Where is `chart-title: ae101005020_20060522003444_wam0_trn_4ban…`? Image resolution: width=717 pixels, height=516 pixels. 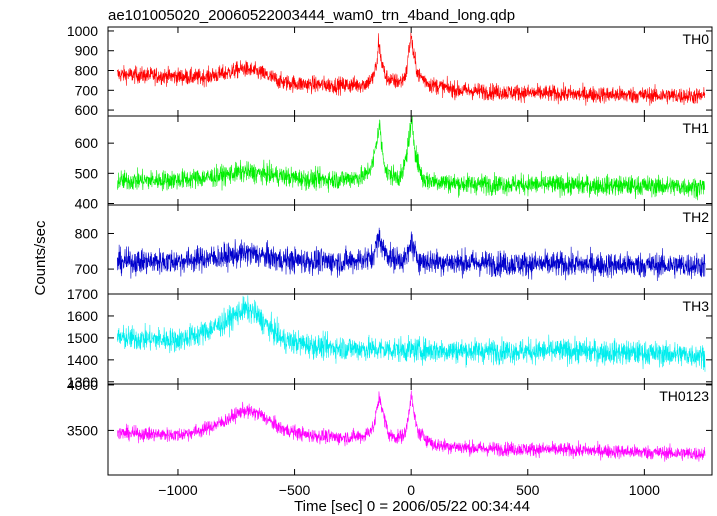
chart-title: ae101005020_20060522003444_wam0_trn_4ban… is located at coordinates (311, 15).